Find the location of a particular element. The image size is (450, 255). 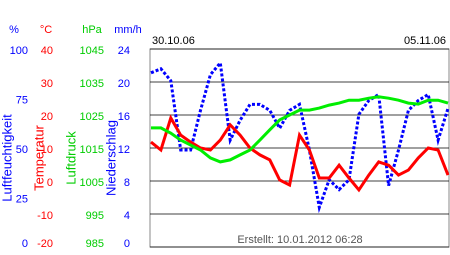

y-tick-label: 985 is located at coordinates (95, 244).